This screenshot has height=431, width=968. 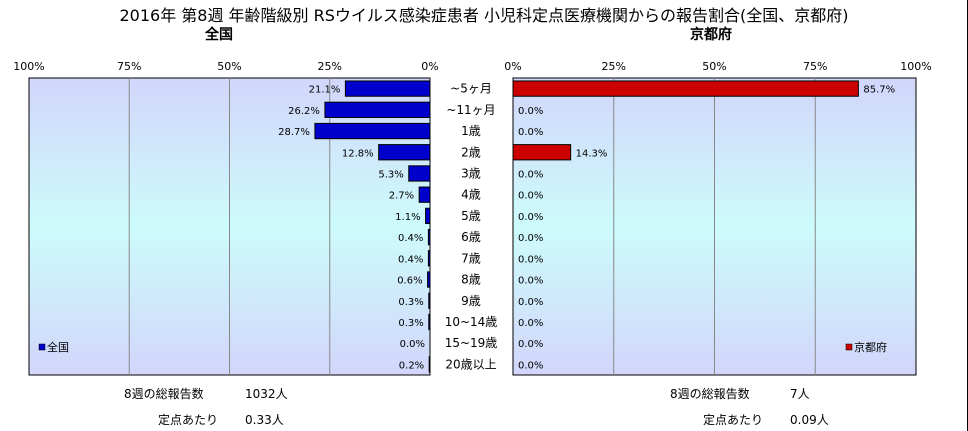 I want to click on category-label: ~11ヶ月, so click(x=470, y=110).